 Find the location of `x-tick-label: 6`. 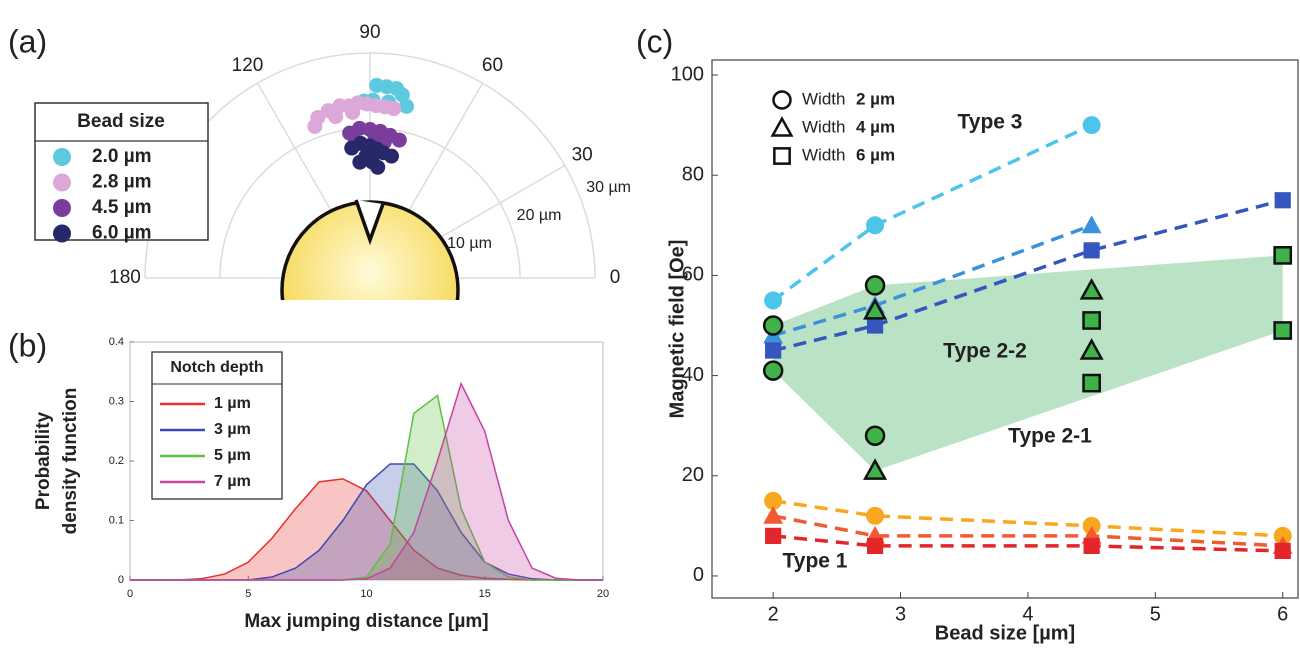

x-tick-label: 6 is located at coordinates (1282, 614).